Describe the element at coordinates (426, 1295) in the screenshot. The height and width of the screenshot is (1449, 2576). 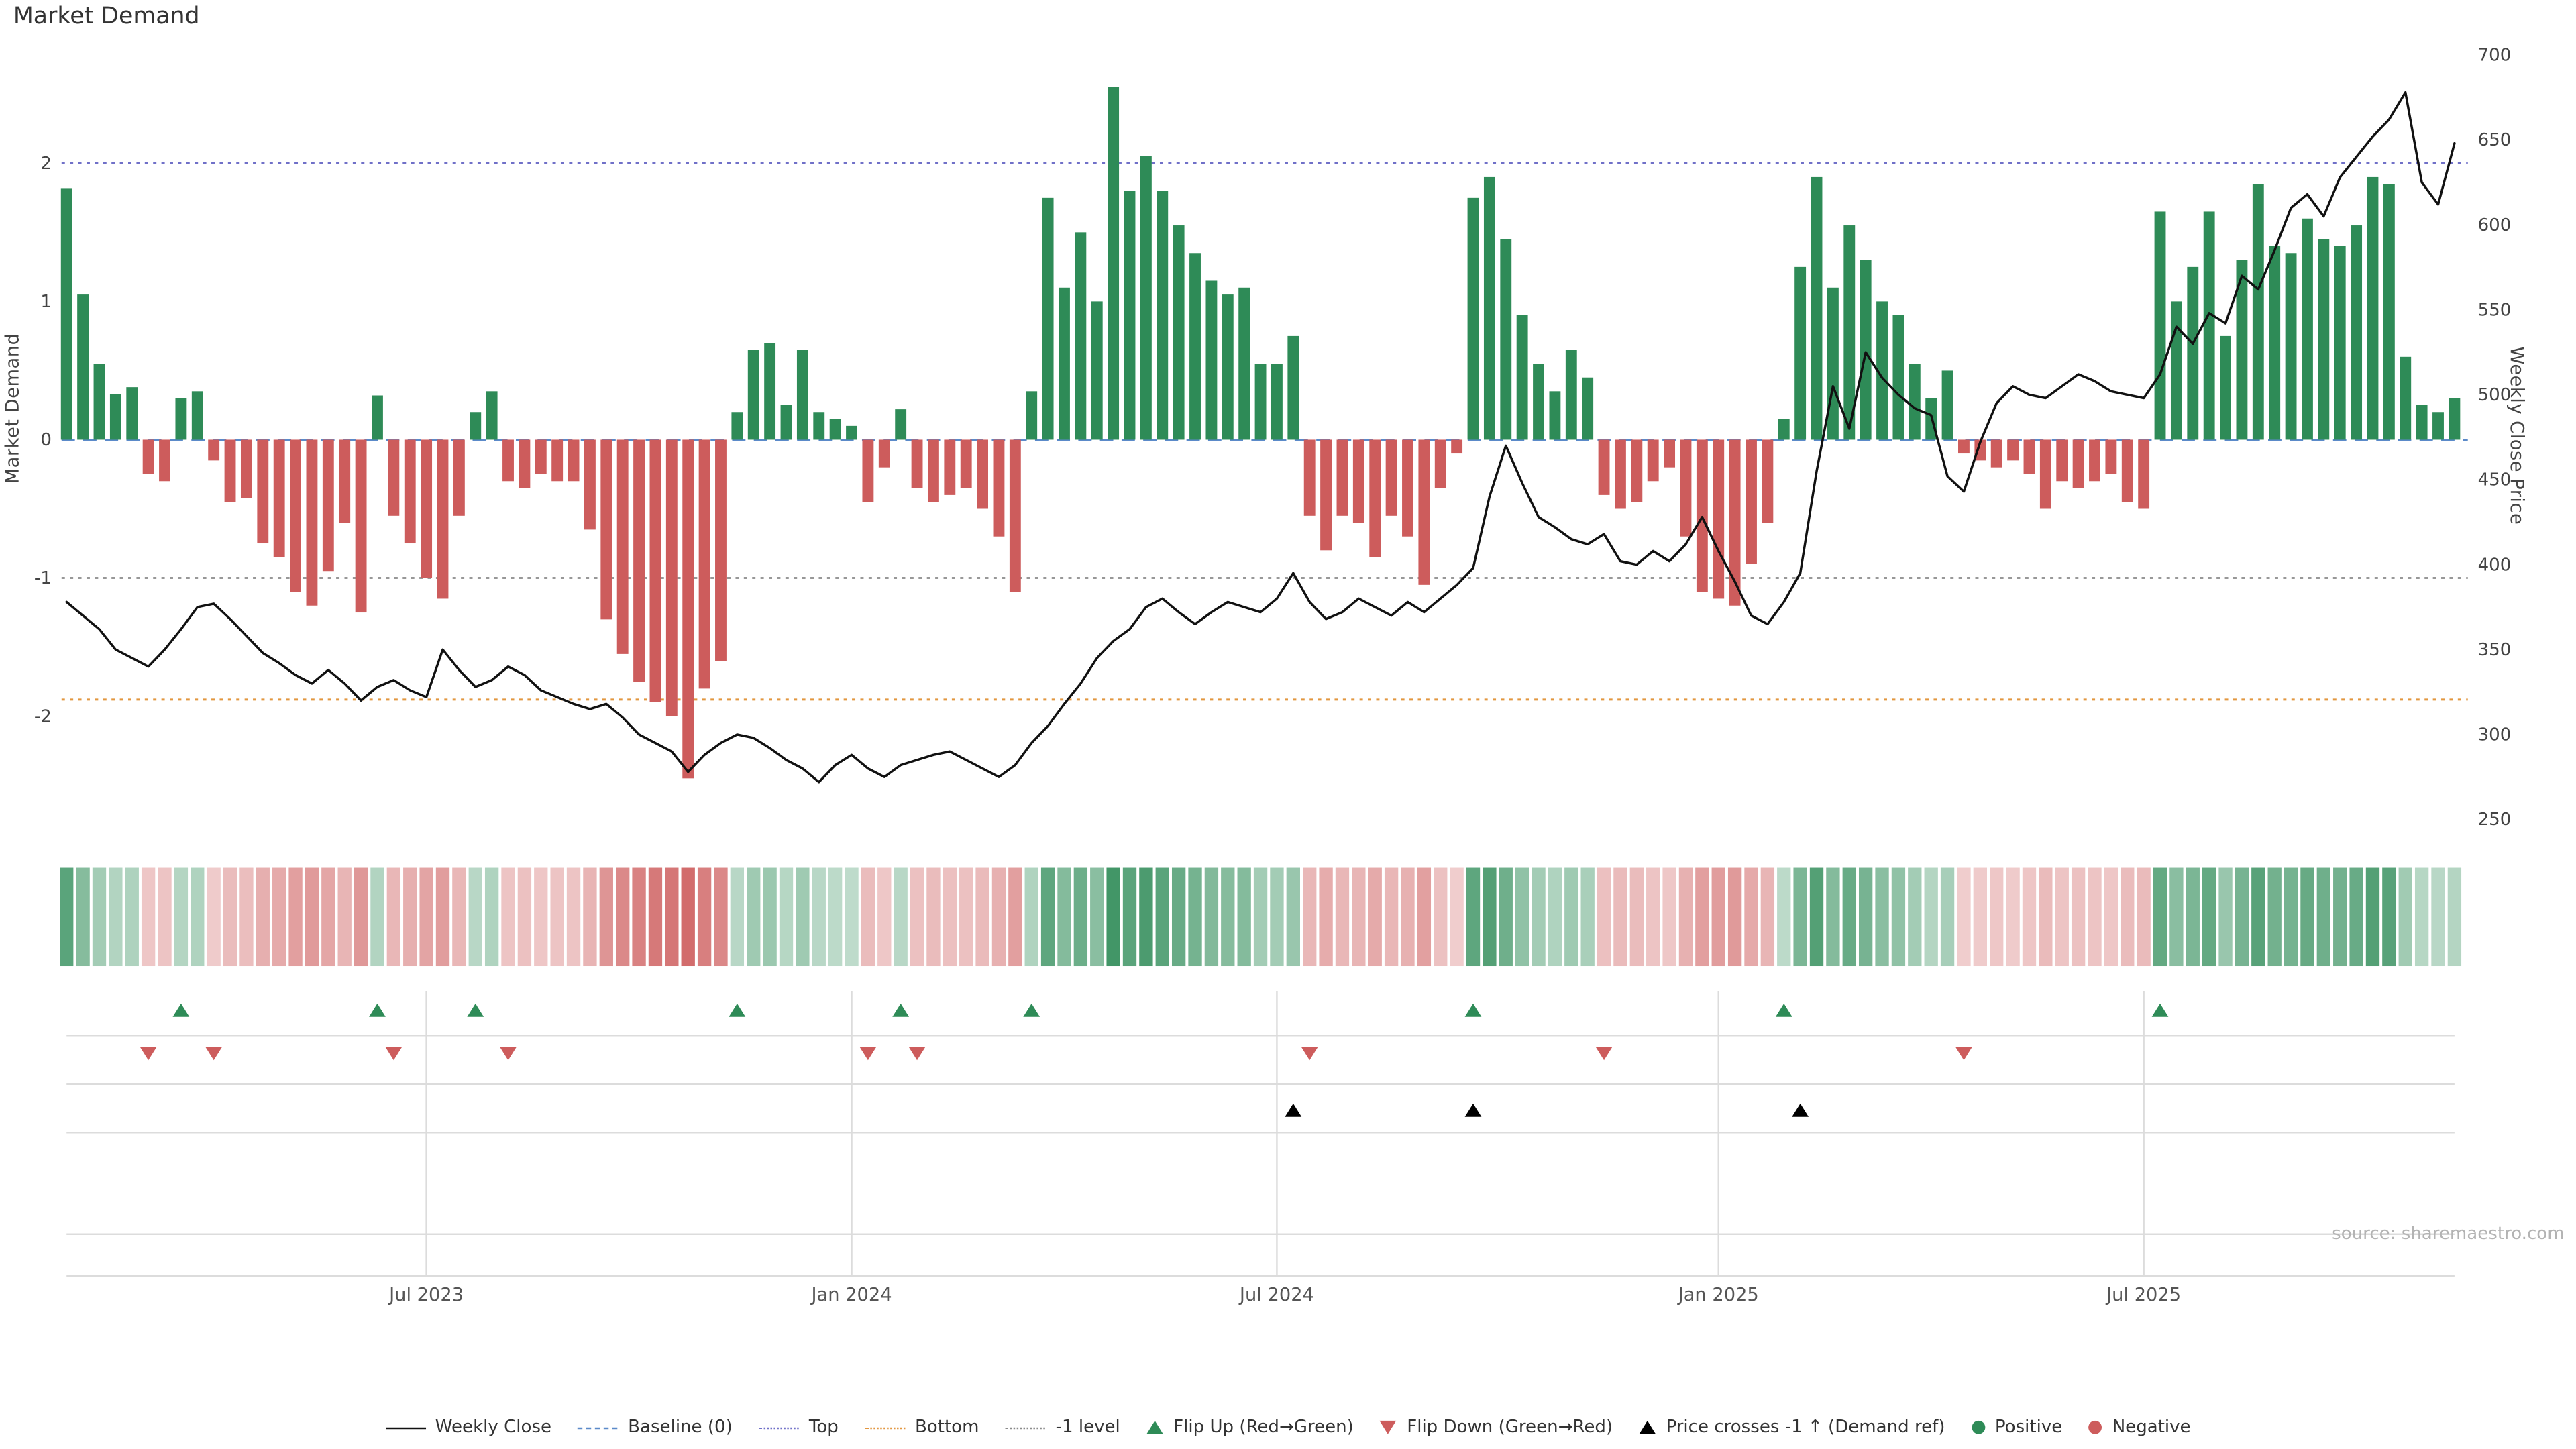
I see `x-axis-tick: Jul 2023` at that location.